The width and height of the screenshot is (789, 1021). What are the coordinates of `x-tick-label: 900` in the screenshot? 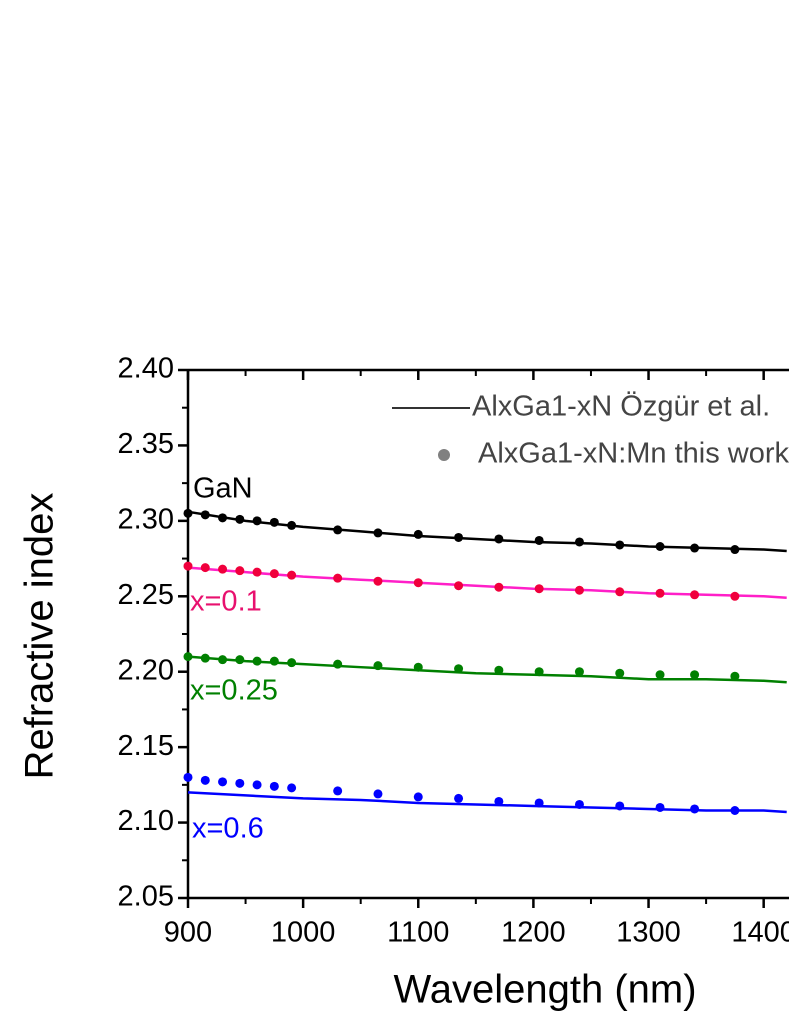 It's located at (188, 933).